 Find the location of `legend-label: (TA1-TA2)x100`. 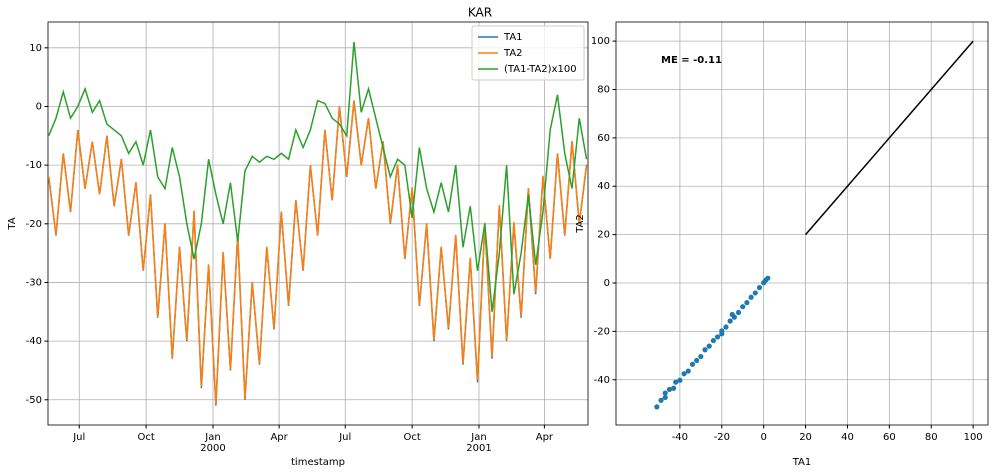

legend-label: (TA1-TA2)x100 is located at coordinates (540, 69).